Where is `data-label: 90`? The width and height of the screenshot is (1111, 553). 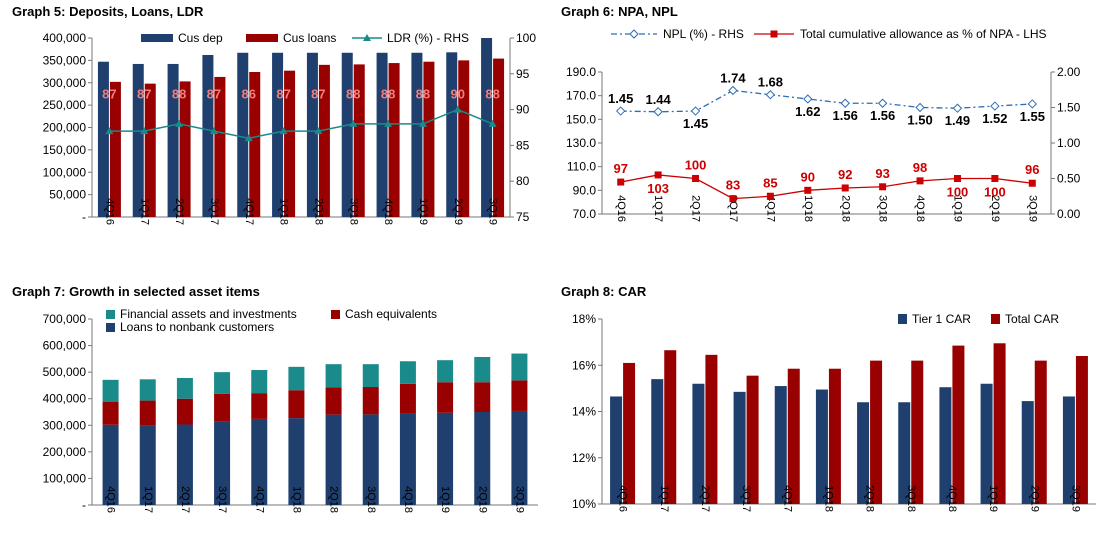 data-label: 90 is located at coordinates (458, 93).